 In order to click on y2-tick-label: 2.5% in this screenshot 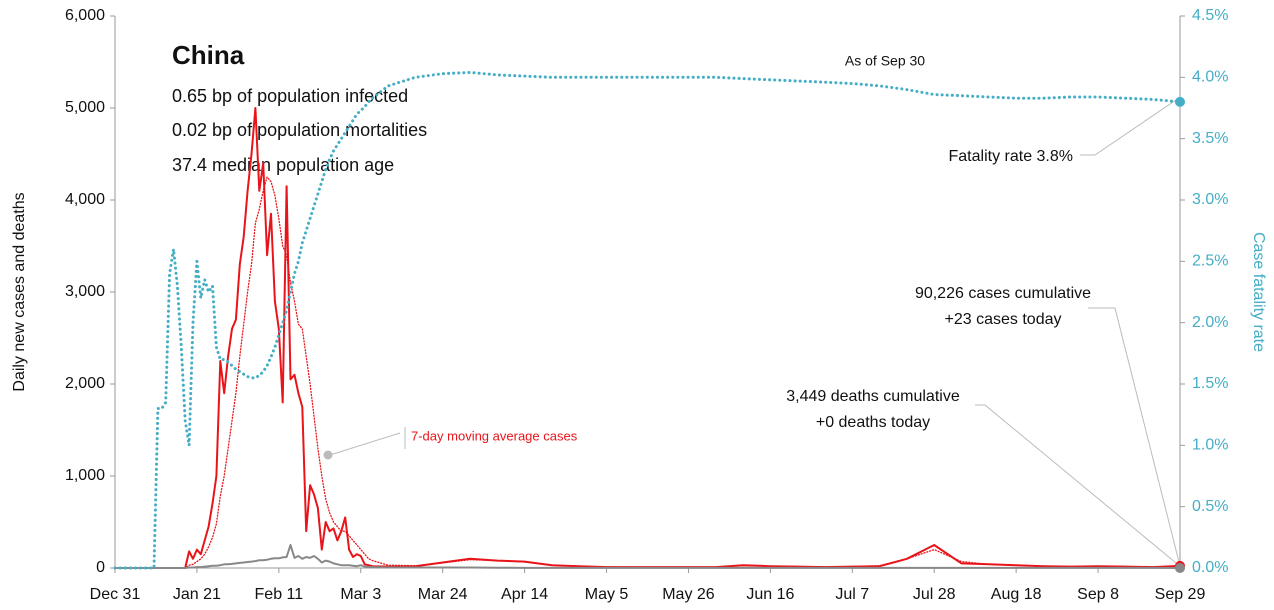, I will do `click(1210, 261)`.